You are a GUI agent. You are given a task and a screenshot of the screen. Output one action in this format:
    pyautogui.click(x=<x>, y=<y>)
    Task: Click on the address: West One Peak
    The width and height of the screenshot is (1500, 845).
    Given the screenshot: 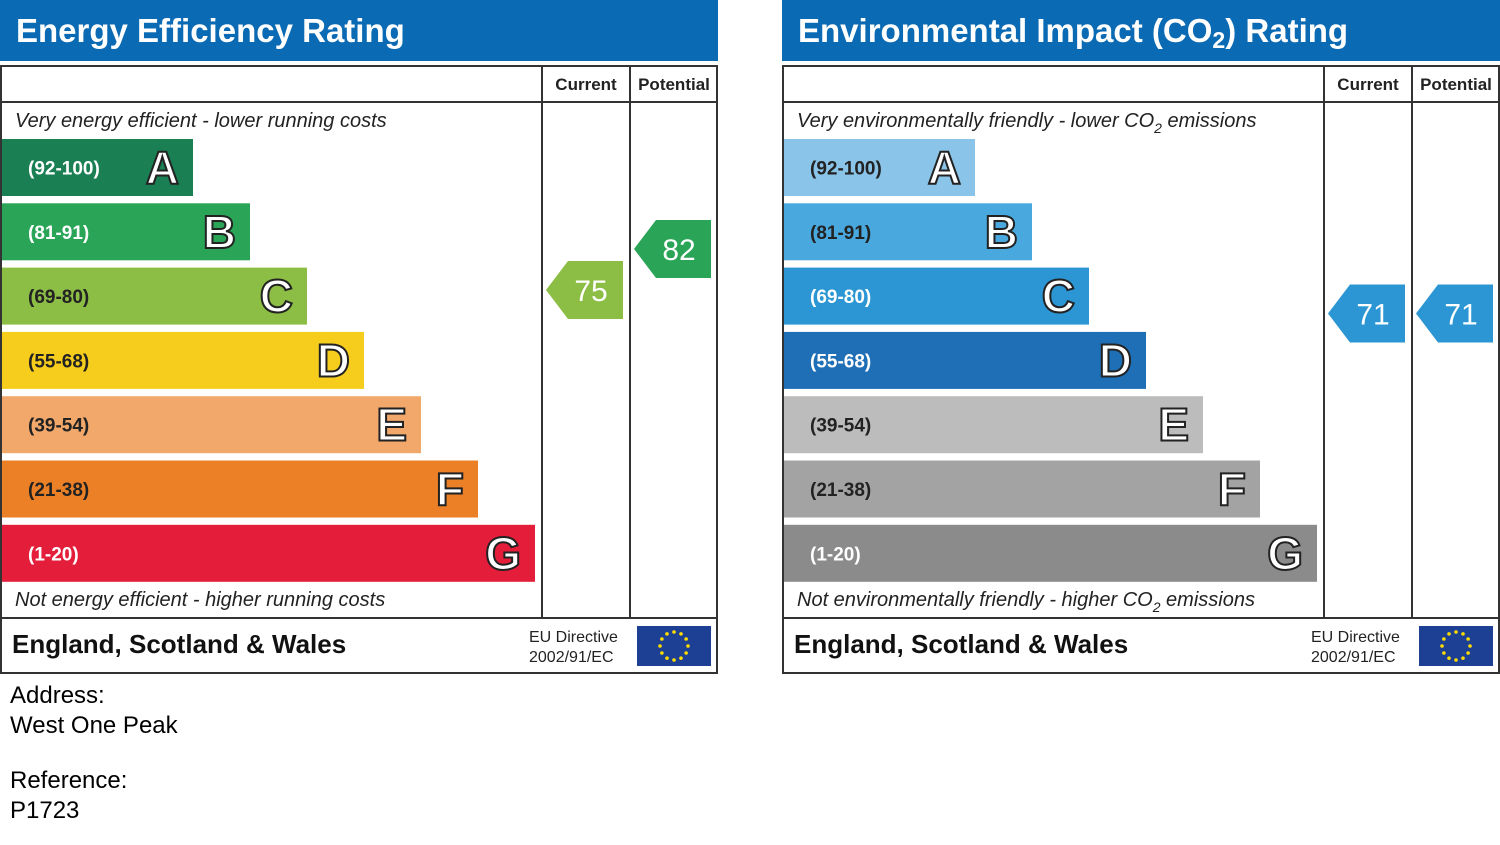 What is the action you would take?
    pyautogui.click(x=94, y=725)
    